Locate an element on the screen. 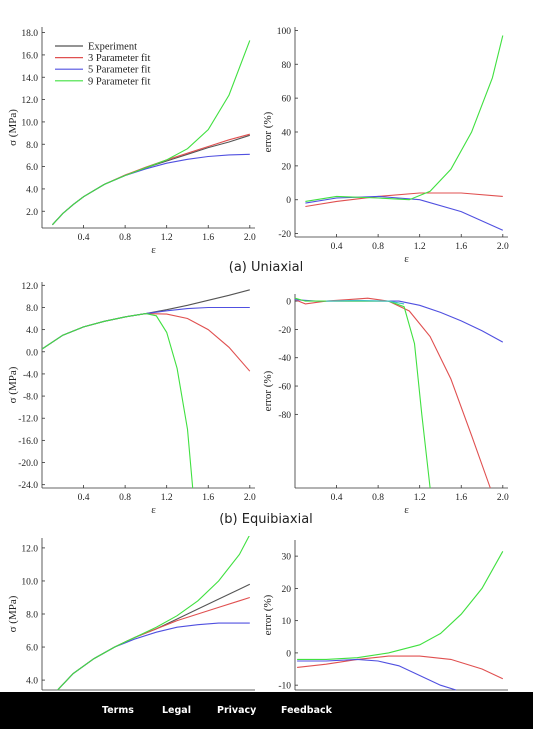  series-line--40c0c0 is located at coordinates (365, 302).